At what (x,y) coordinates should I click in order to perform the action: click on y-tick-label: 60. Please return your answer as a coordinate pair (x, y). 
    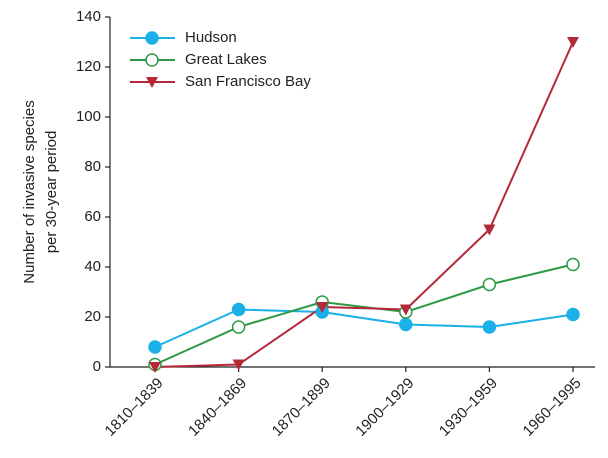
    Looking at the image, I should click on (92, 216).